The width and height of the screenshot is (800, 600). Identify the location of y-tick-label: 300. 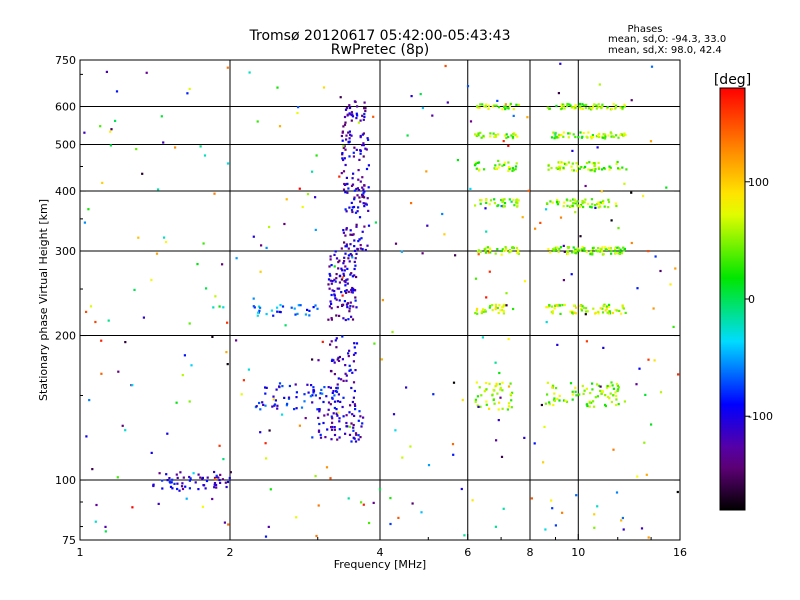
(65, 251).